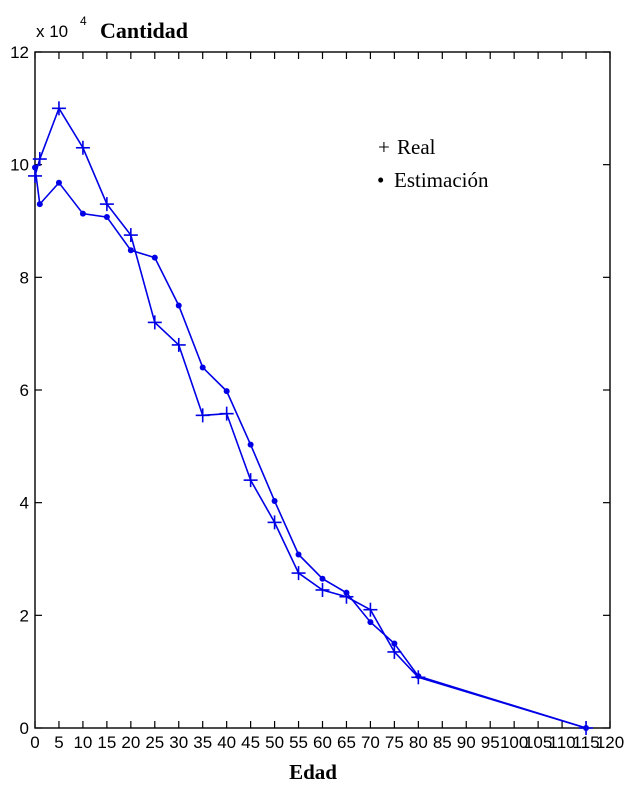  I want to click on chart-title: Cantidad, so click(144, 30).